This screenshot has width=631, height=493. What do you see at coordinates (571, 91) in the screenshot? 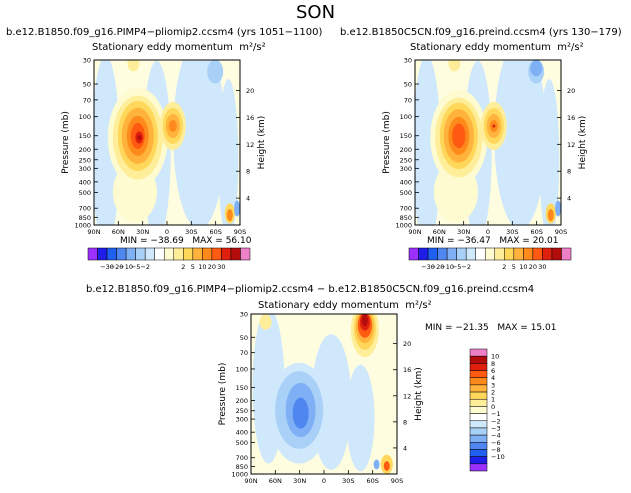
I see `y-right-tick-label: 20` at bounding box center [571, 91].